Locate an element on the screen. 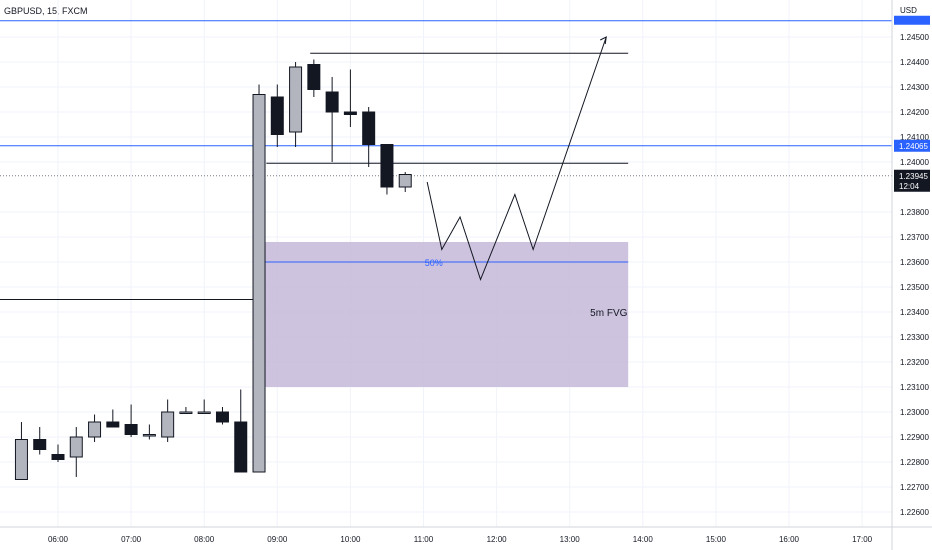 The height and width of the screenshot is (550, 932). time-tick-label: 16:00 is located at coordinates (789, 539).